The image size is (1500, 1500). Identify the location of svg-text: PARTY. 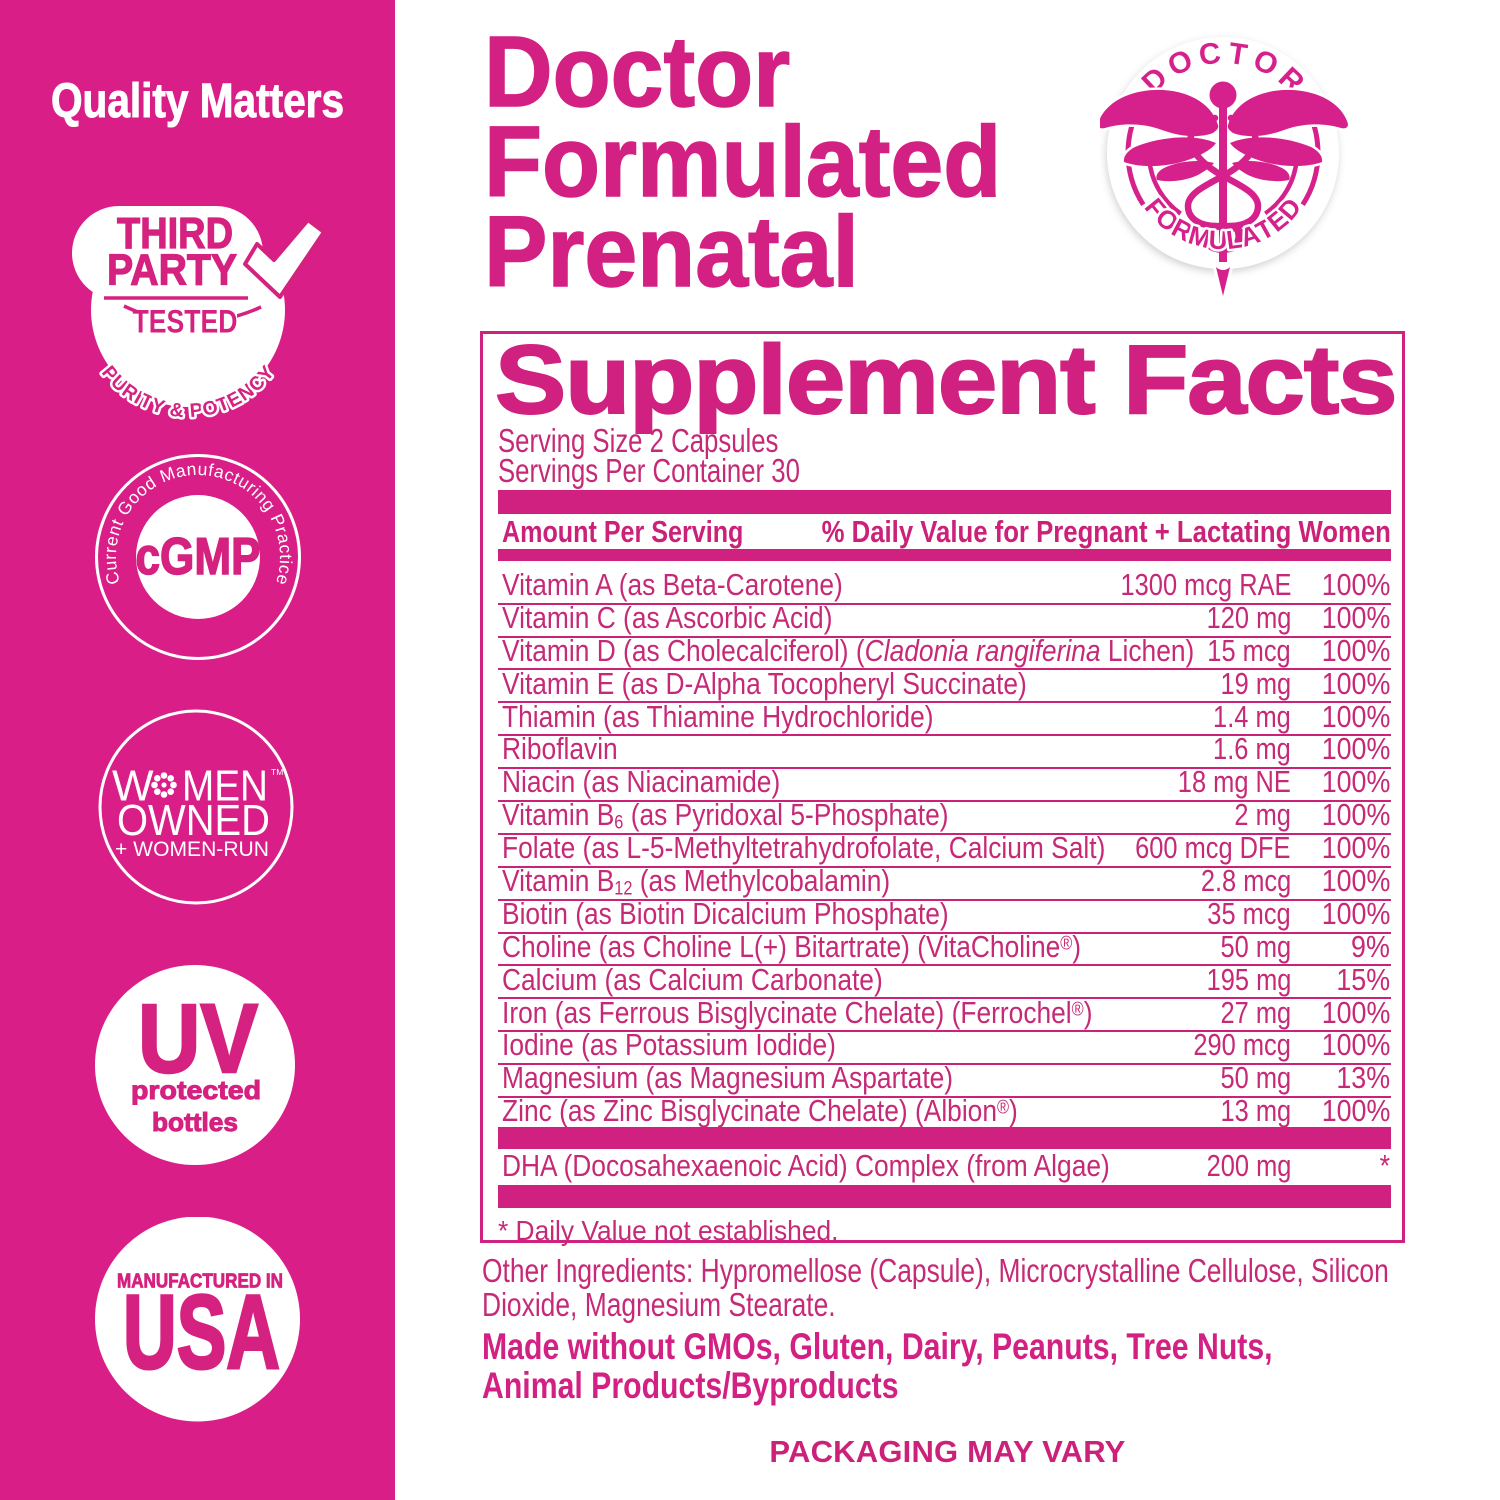
(172, 269).